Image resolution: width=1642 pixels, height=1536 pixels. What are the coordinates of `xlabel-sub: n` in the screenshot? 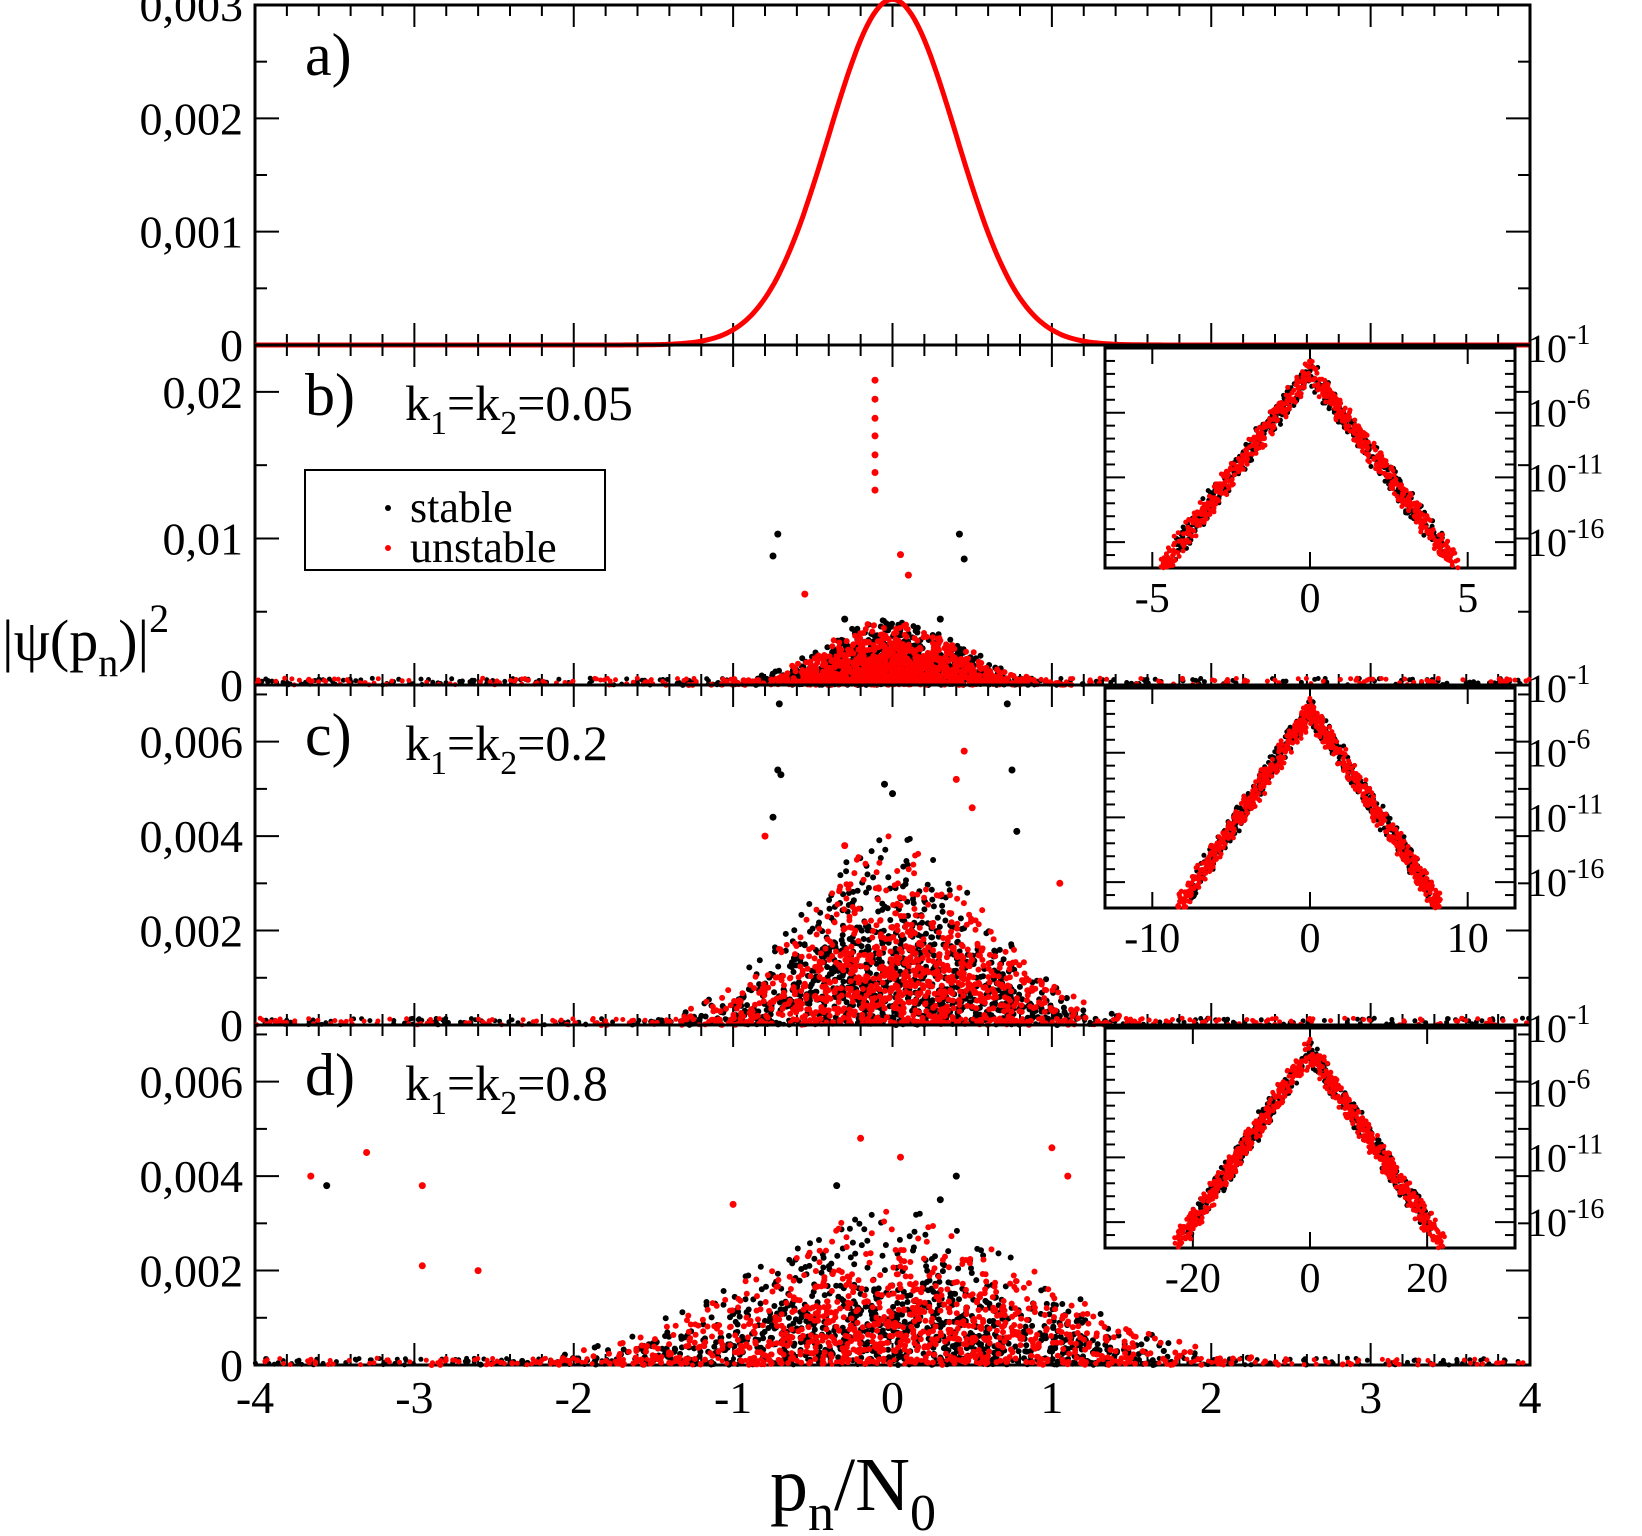 It's located at (821, 1510).